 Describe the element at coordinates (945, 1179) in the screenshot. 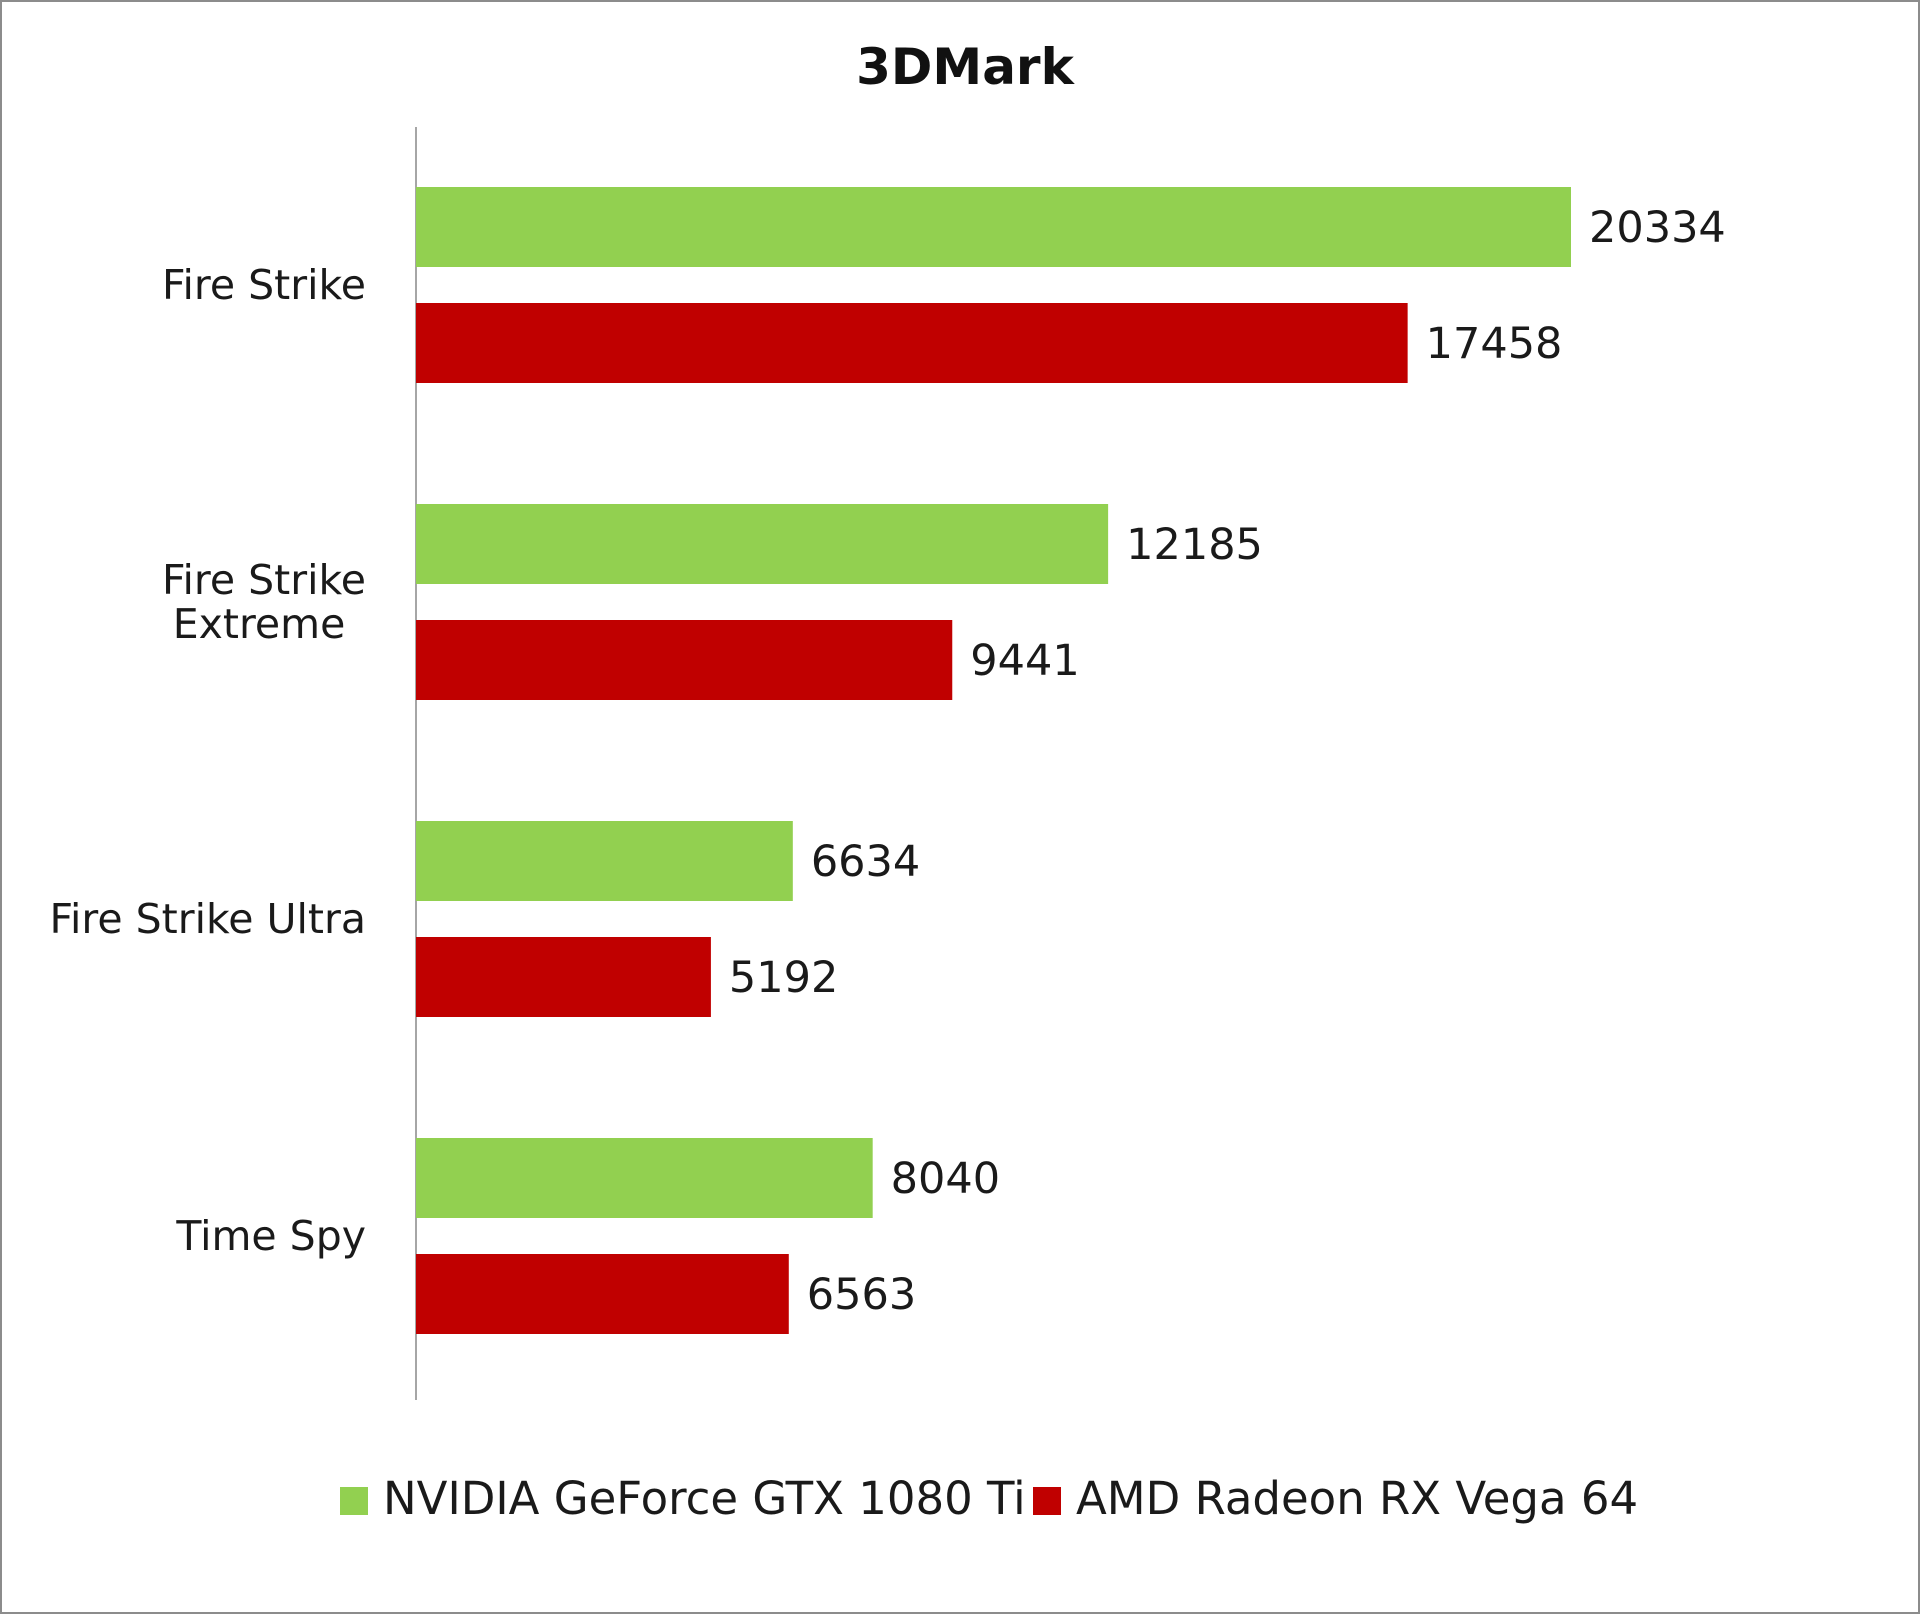

I see `data-label: 8040` at that location.